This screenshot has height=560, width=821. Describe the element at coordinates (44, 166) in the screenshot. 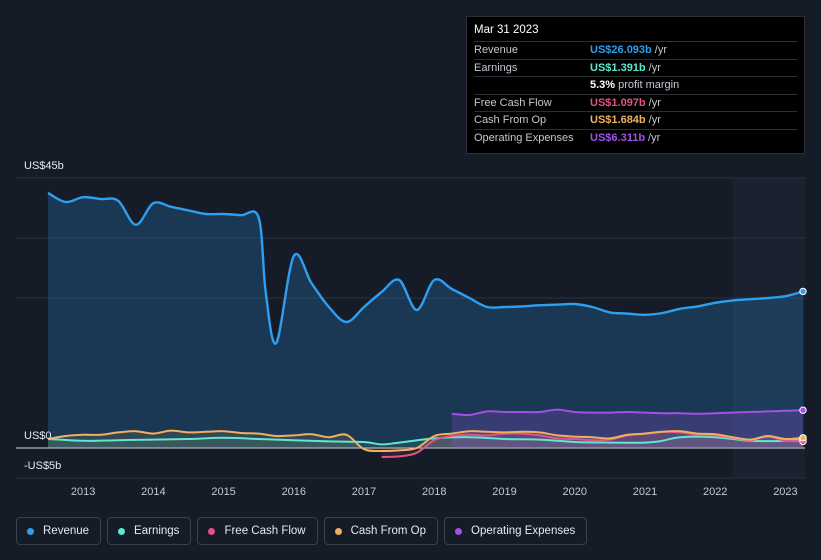

I see `y-axis-top-label: US$45b` at that location.